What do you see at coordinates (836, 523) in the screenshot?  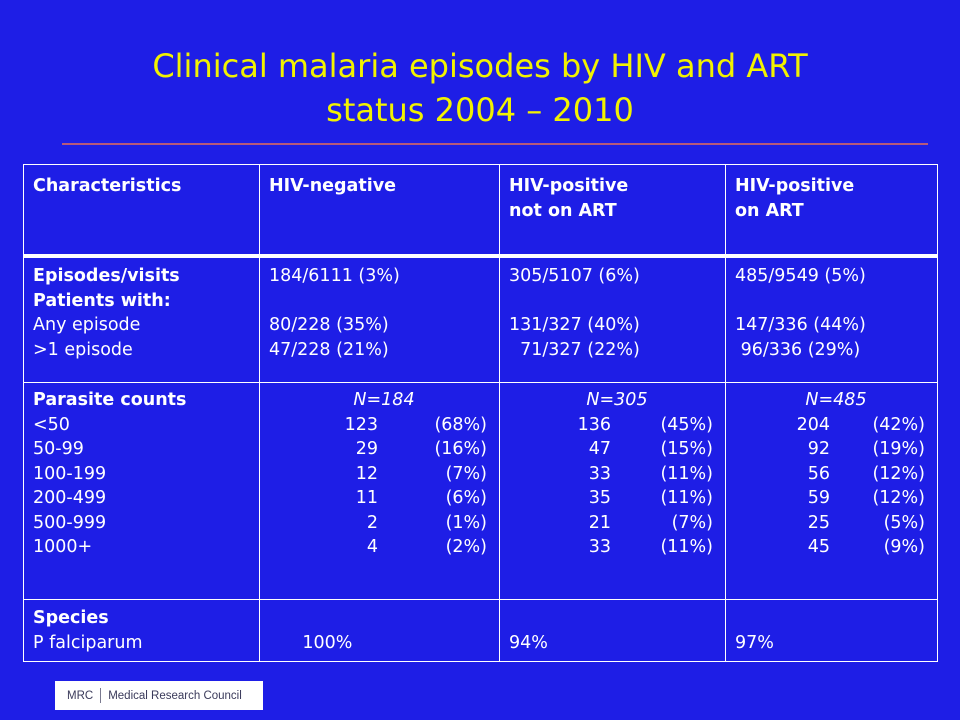 I see `count-line: 25 (5%)` at bounding box center [836, 523].